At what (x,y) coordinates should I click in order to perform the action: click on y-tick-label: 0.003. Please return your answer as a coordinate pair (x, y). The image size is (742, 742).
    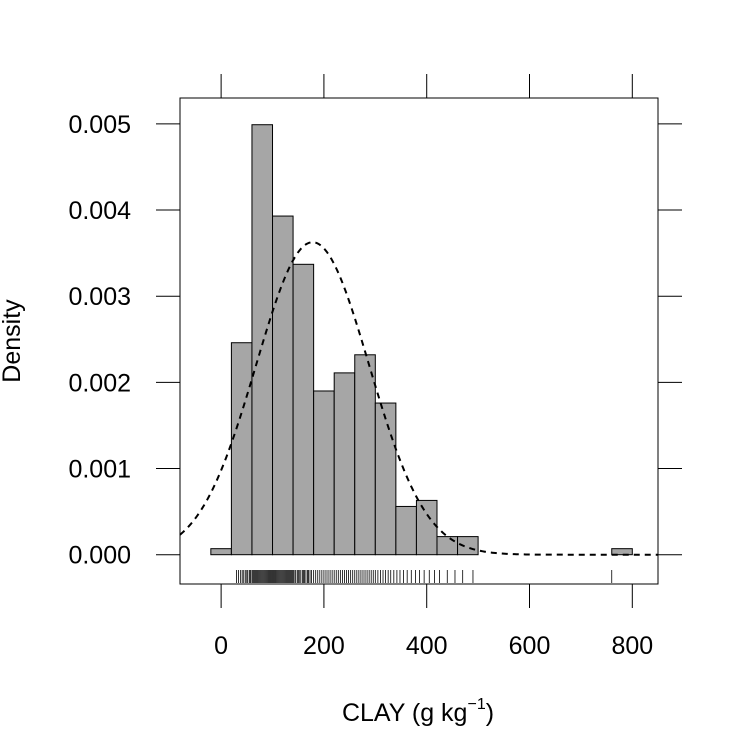
    Looking at the image, I should click on (99, 297).